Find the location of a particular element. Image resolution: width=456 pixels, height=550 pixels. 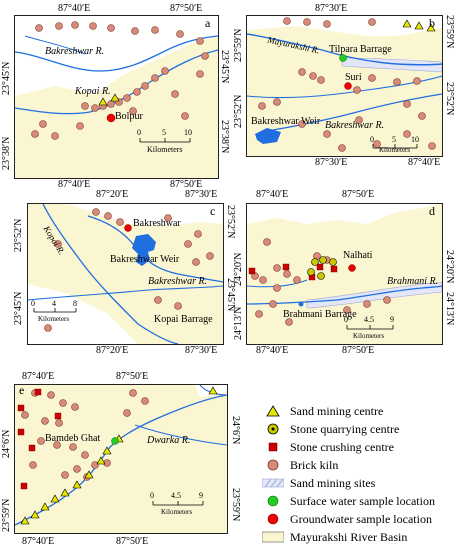

scale-number: 10 is located at coordinates (188, 132).